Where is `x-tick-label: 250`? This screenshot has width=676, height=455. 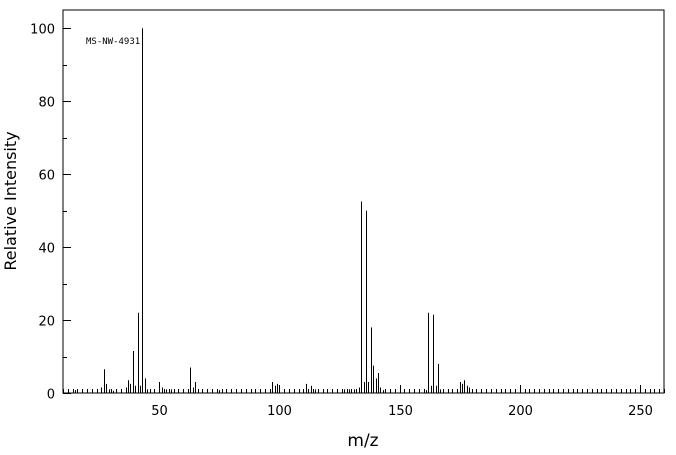
x-tick-label: 250 is located at coordinates (640, 411).